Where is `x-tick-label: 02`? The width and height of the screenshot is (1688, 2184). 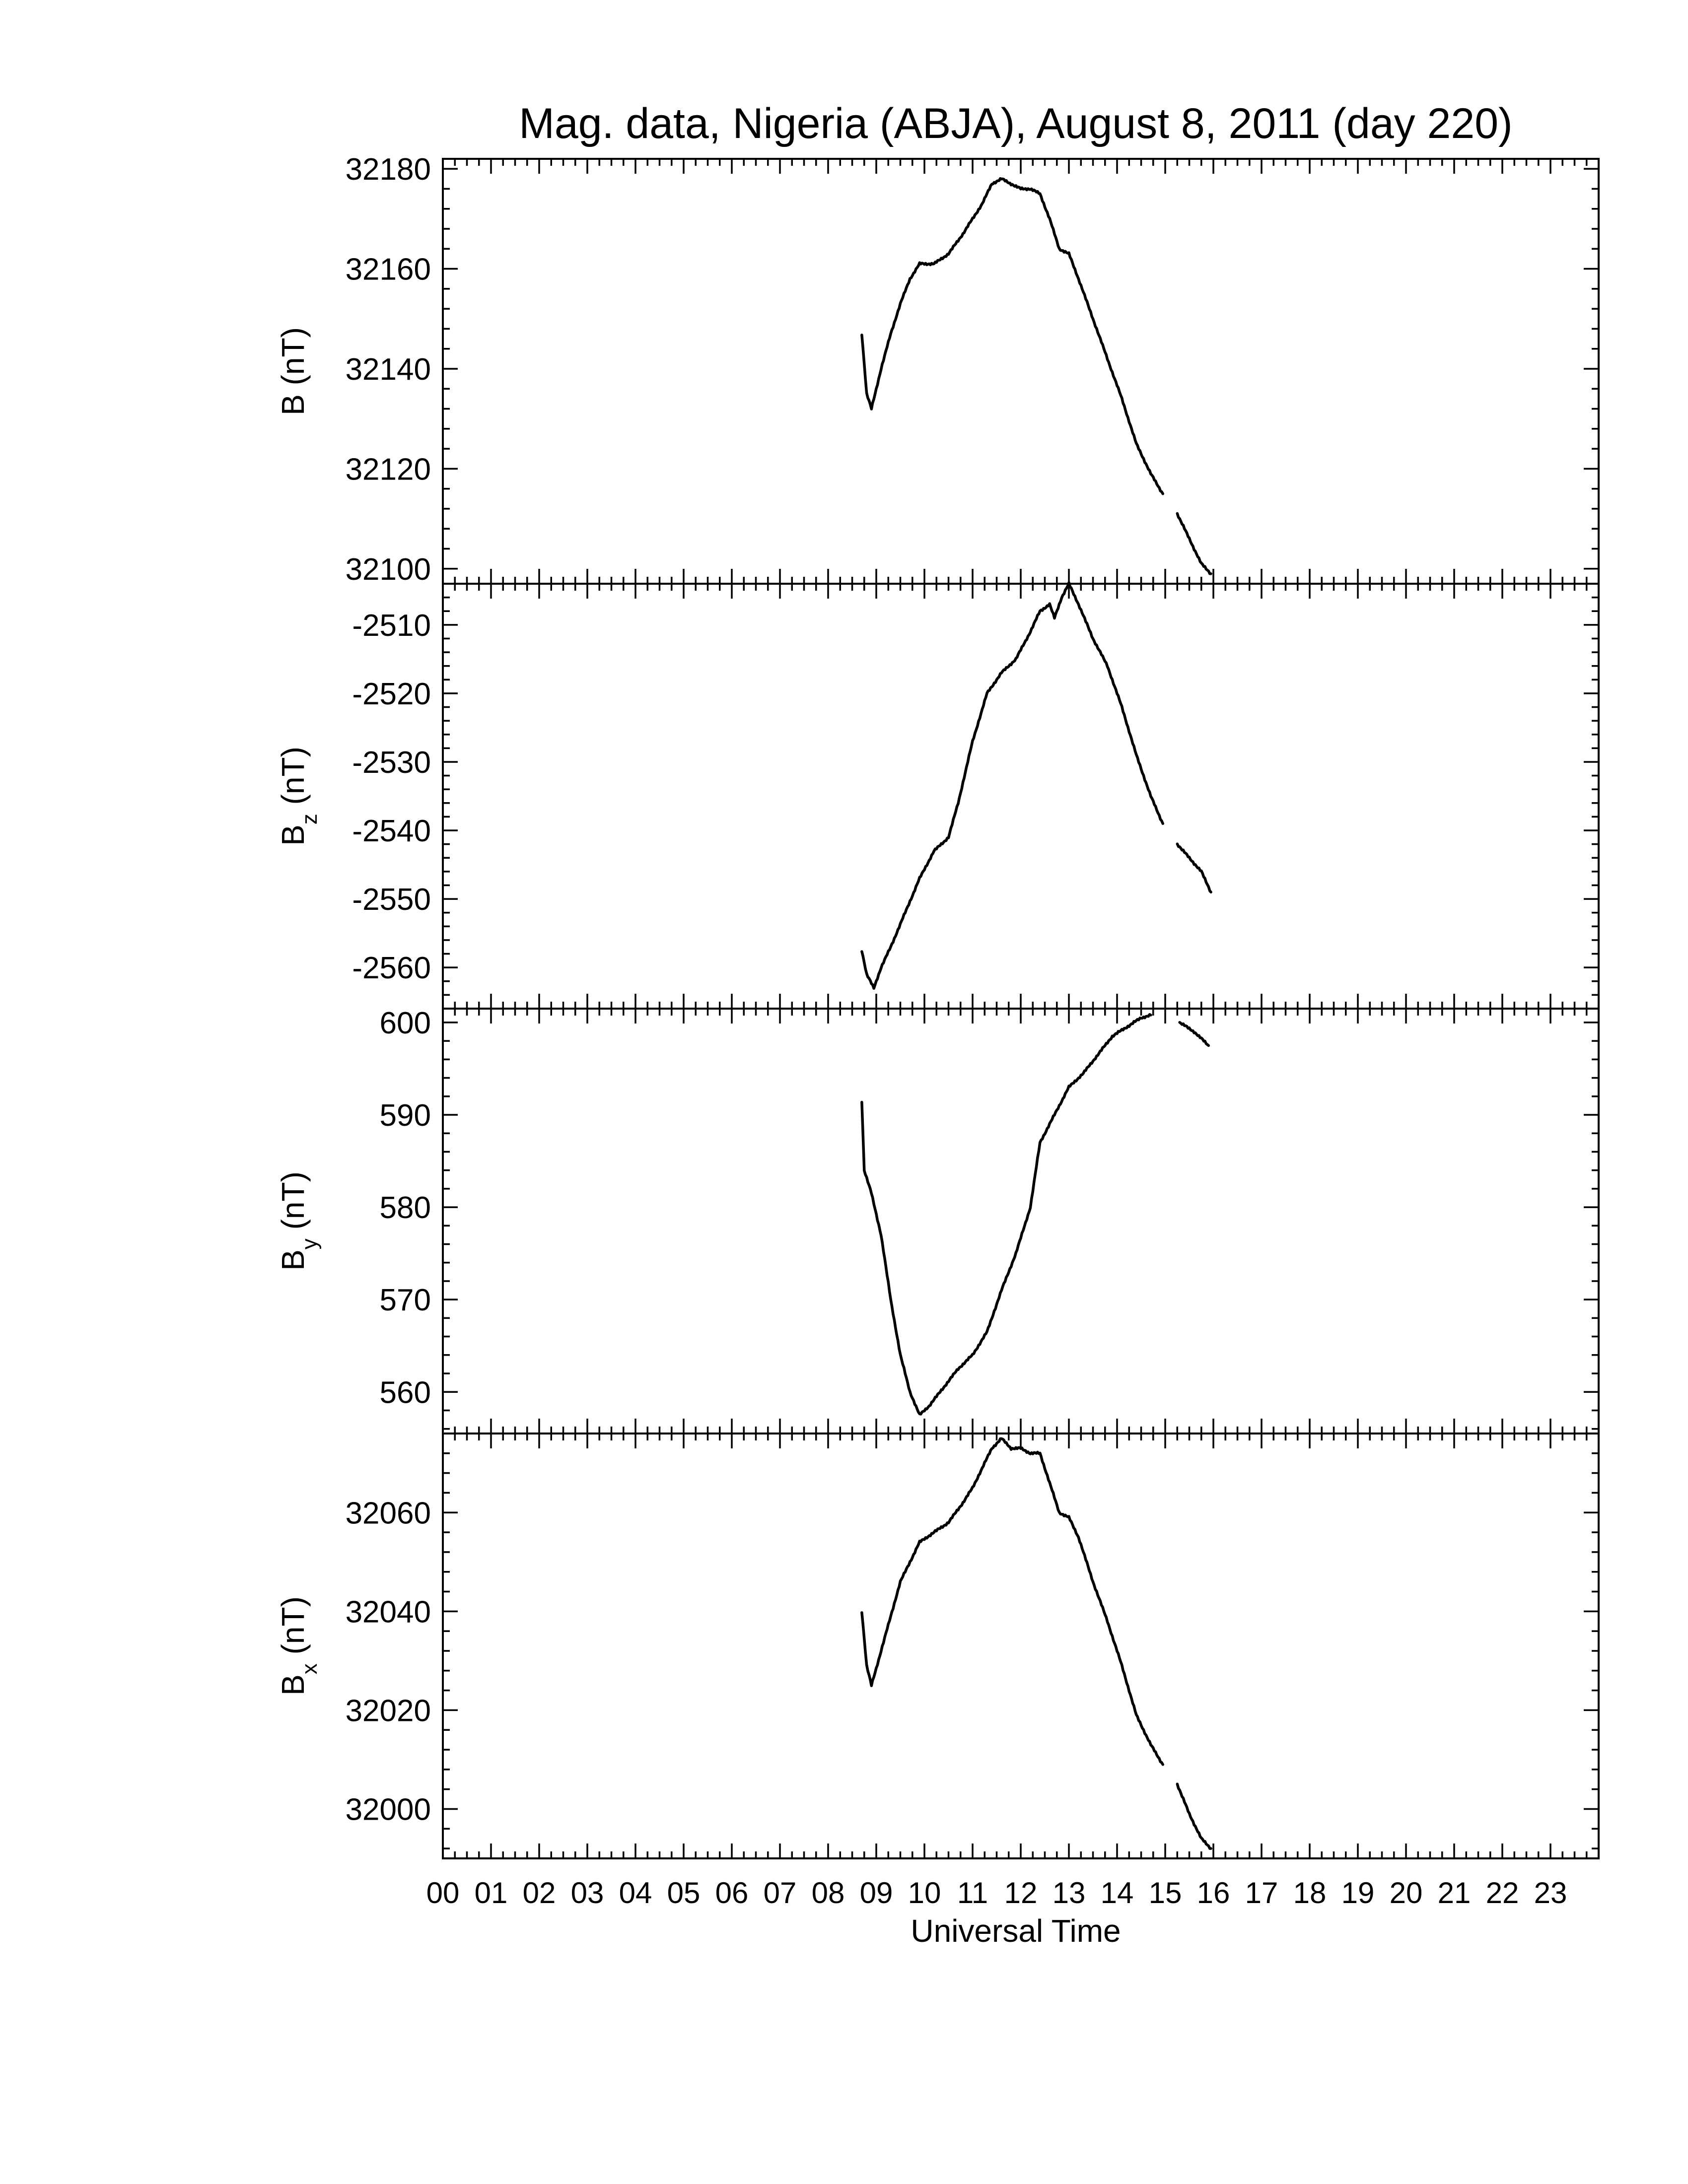 x-tick-label: 02 is located at coordinates (539, 1893).